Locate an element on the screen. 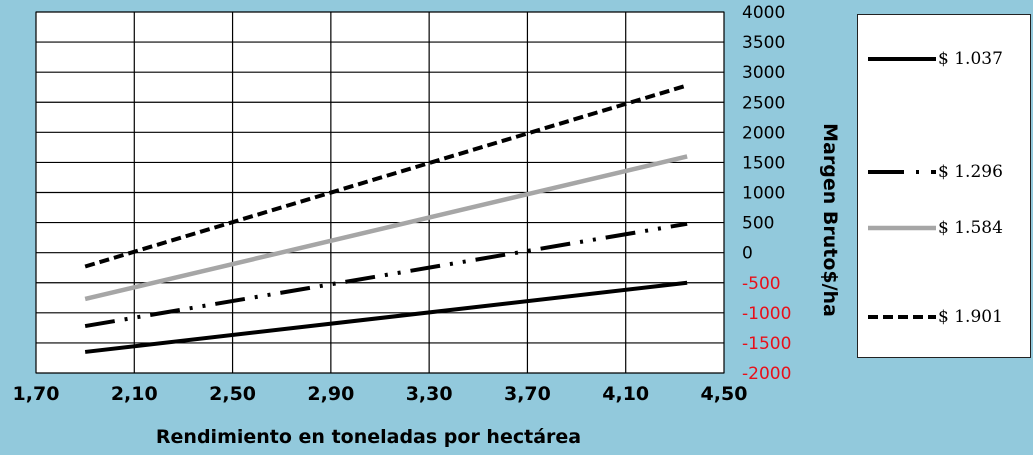 The height and width of the screenshot is (455, 1033). y-tick-label: 2500 is located at coordinates (763, 103).